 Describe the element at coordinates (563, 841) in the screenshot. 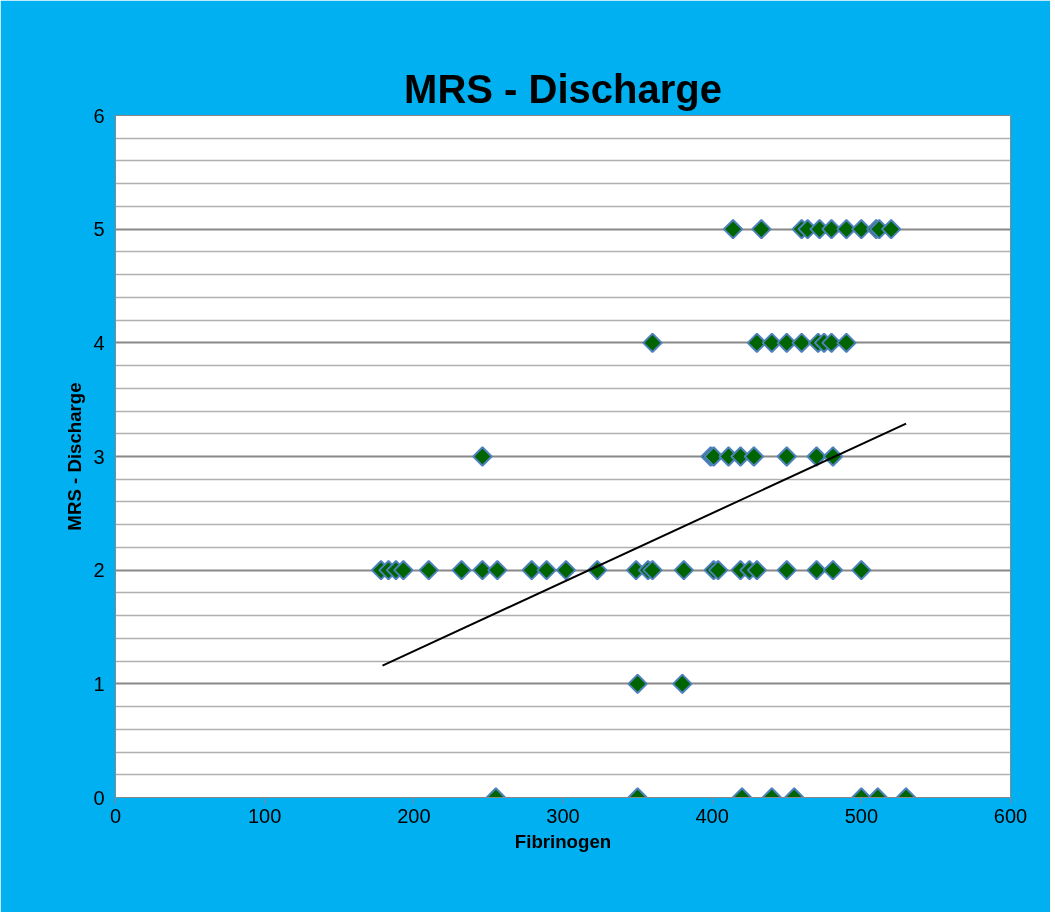

I see `x-axis-title: Fibrinogen` at that location.